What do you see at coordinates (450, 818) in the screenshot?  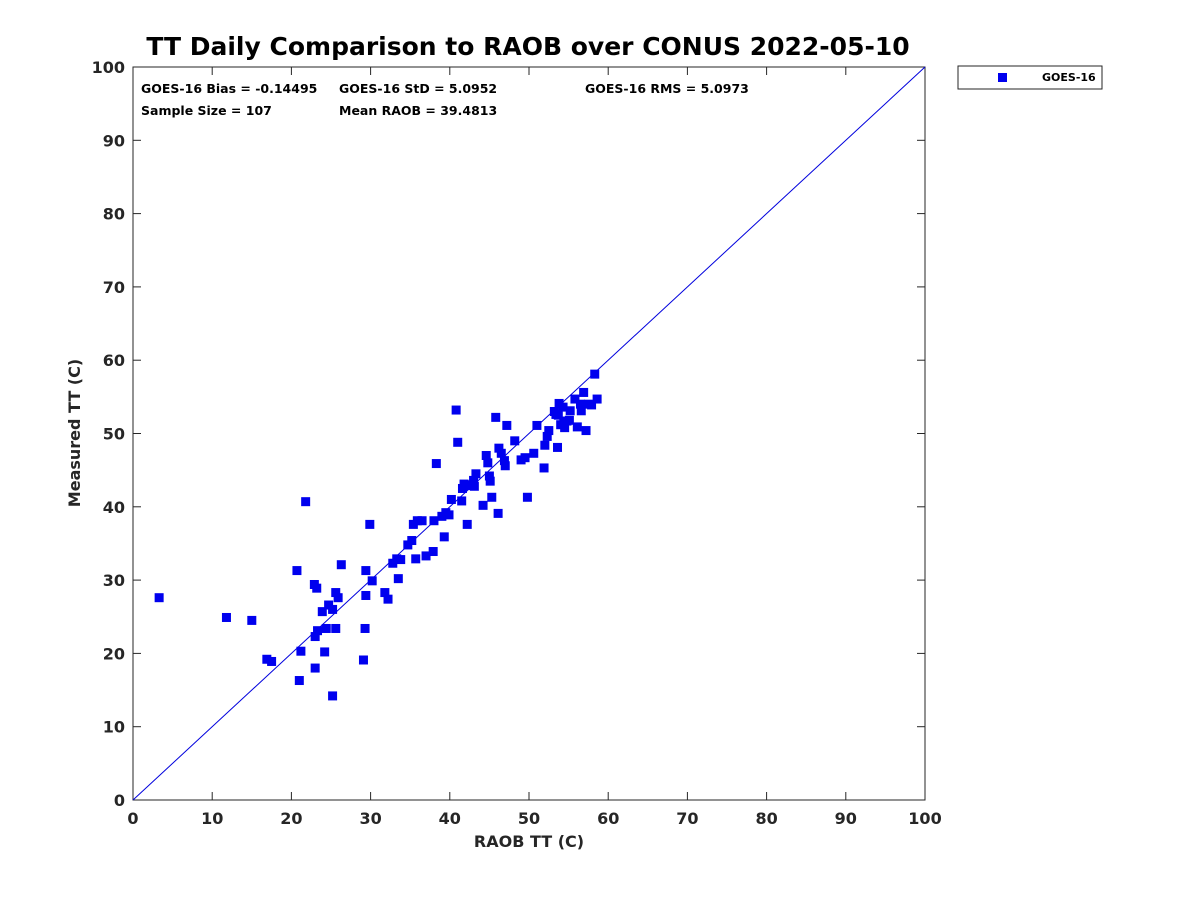 I see `x-tick-label: 40` at bounding box center [450, 818].